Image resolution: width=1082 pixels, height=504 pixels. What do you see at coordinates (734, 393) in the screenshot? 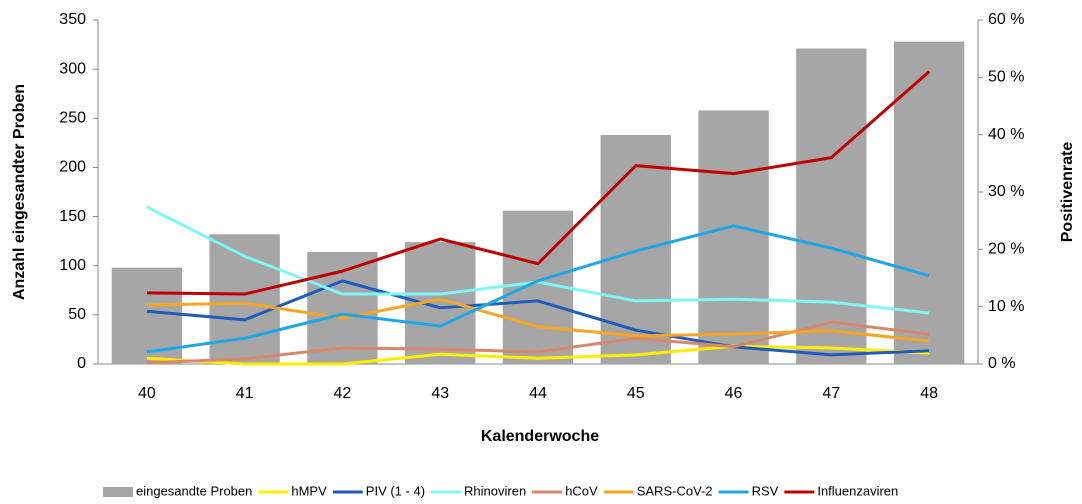
I see `x-tick-label: 46` at bounding box center [734, 393].